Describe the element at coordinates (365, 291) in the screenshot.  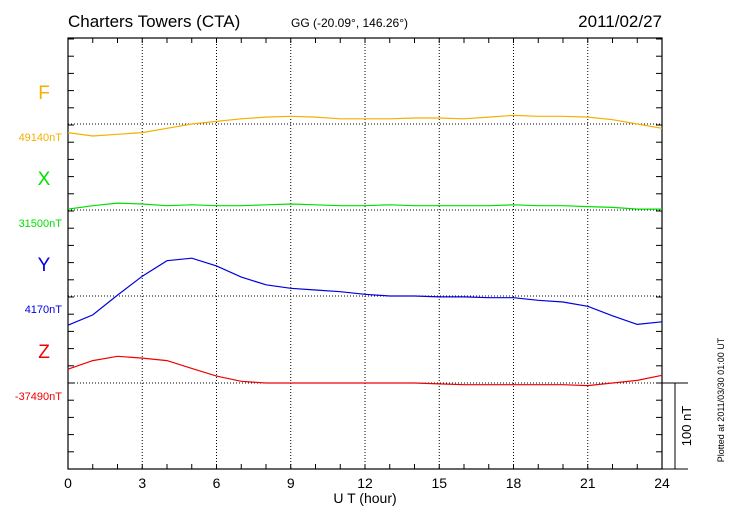
I see `series-line-y` at that location.